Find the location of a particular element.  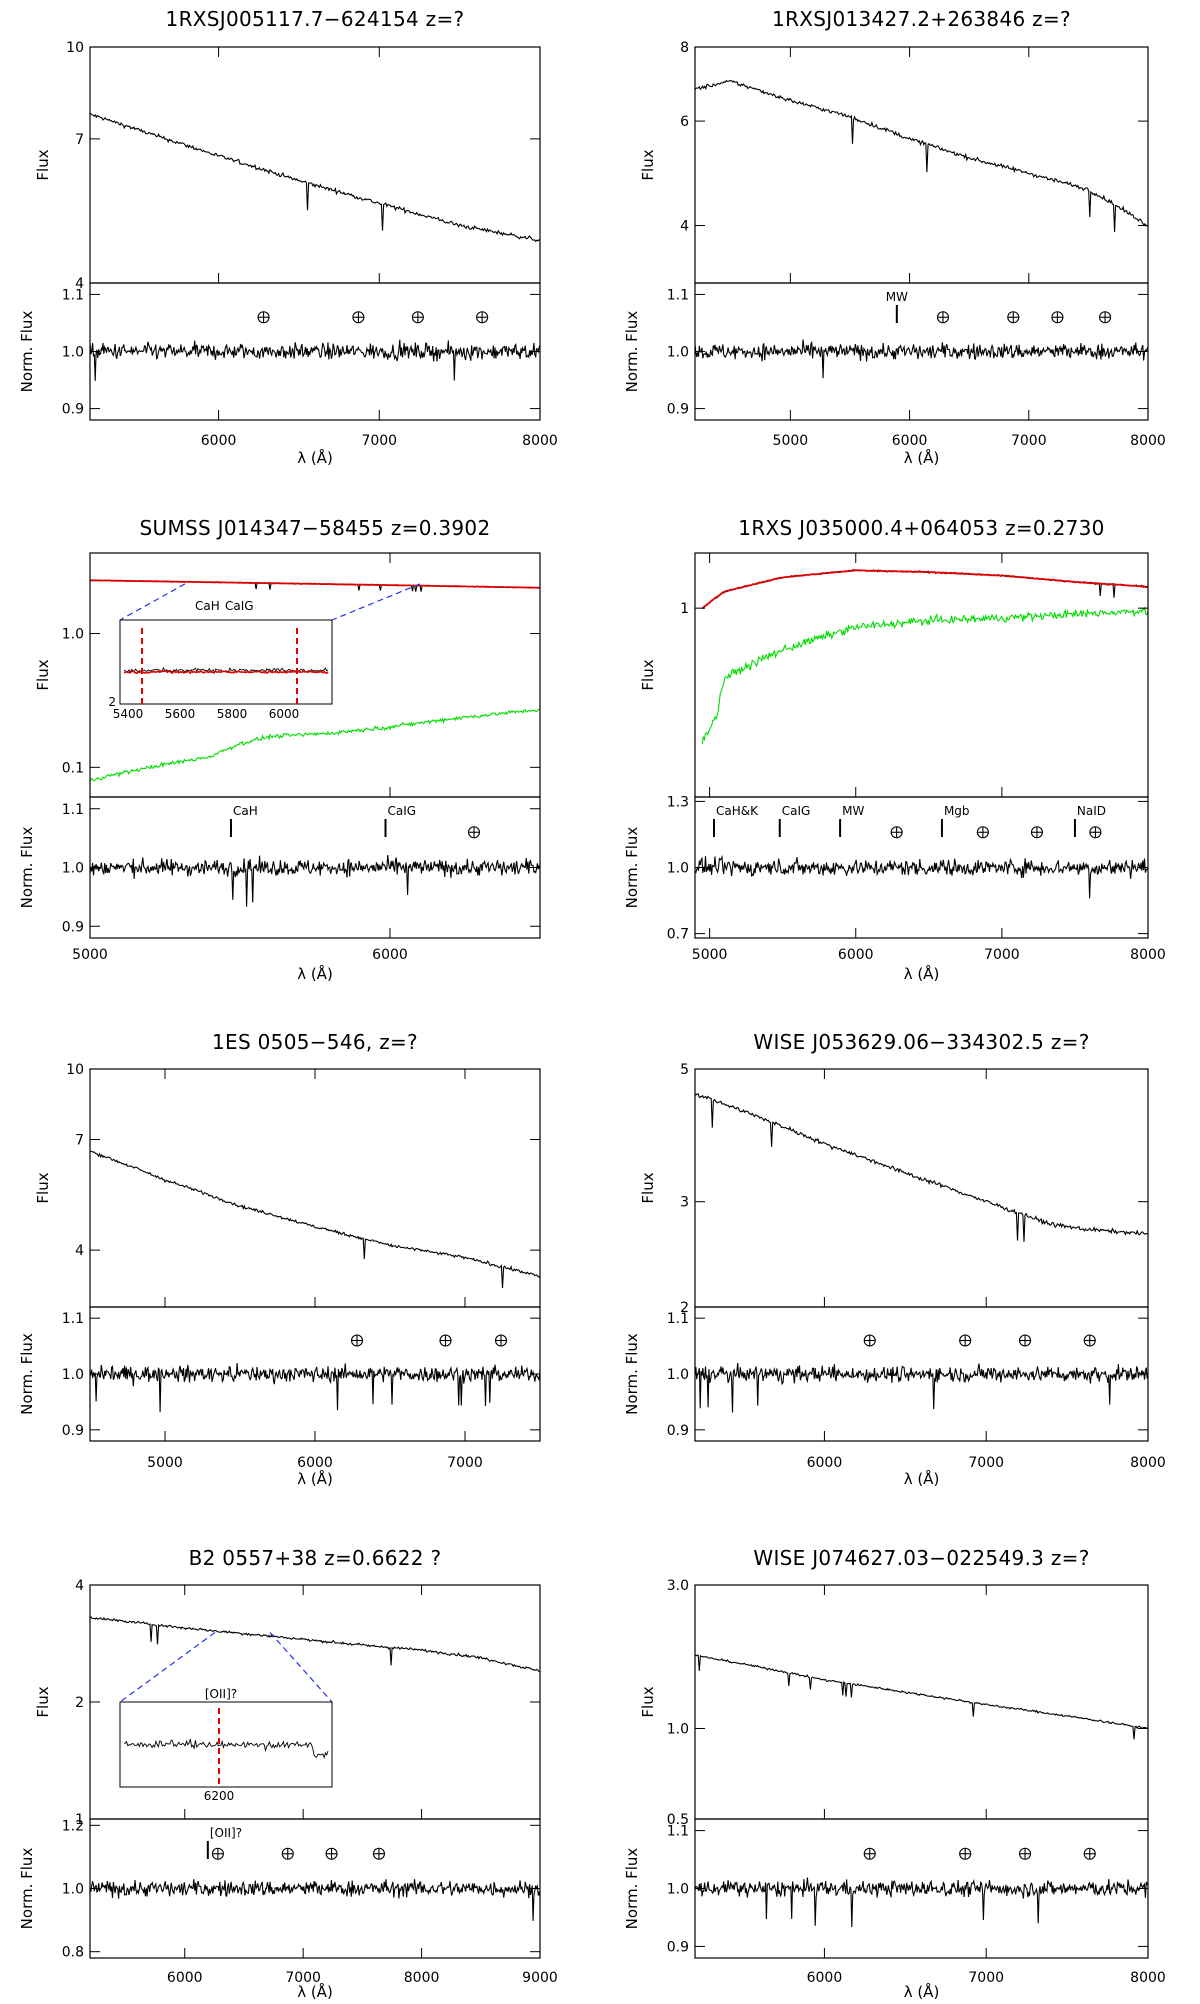

flux-ytick-label: 2 is located at coordinates (684, 1308).